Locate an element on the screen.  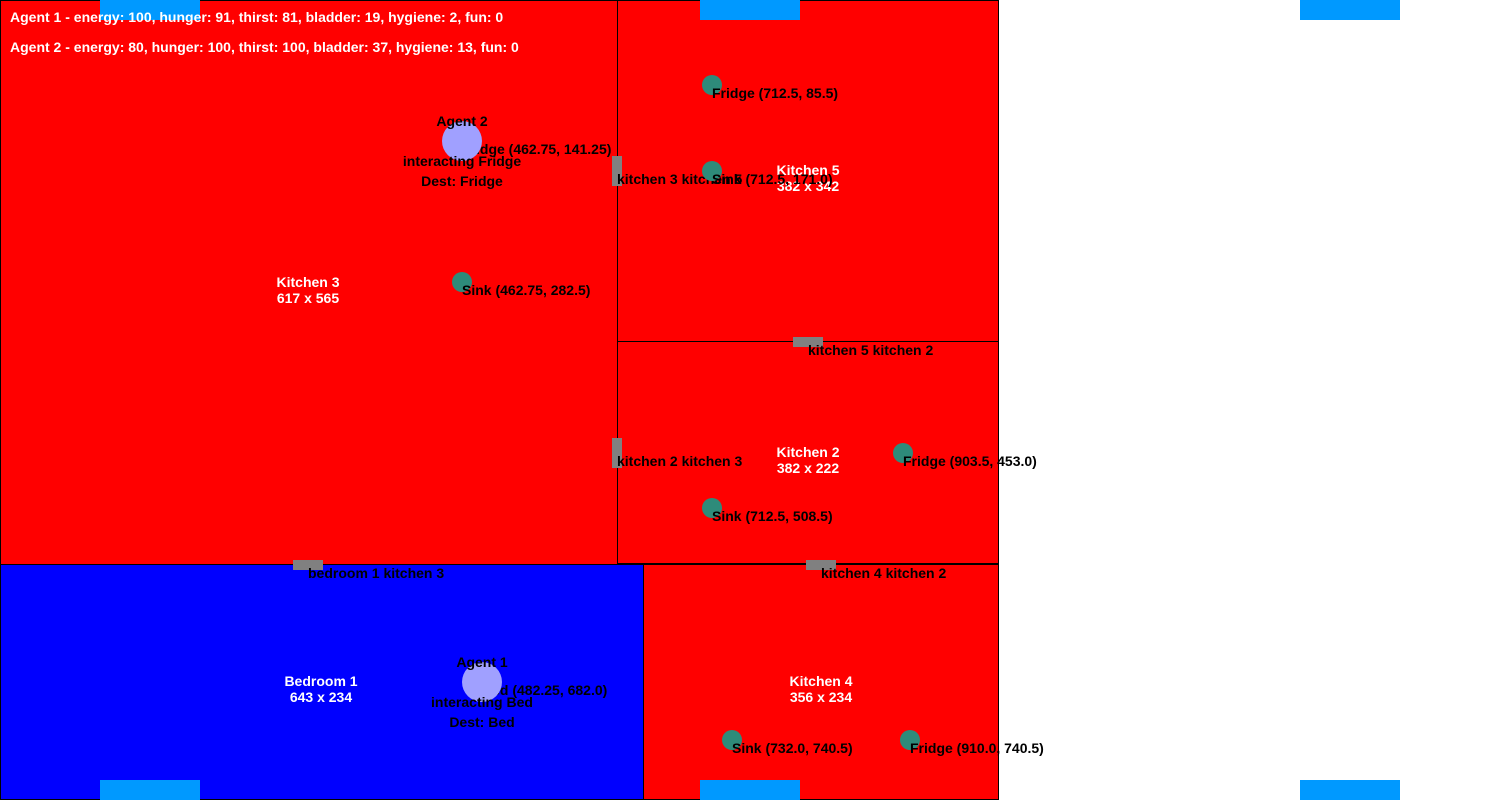
object-label: Sink (462.75, 282.5) is located at coordinates (526, 290).